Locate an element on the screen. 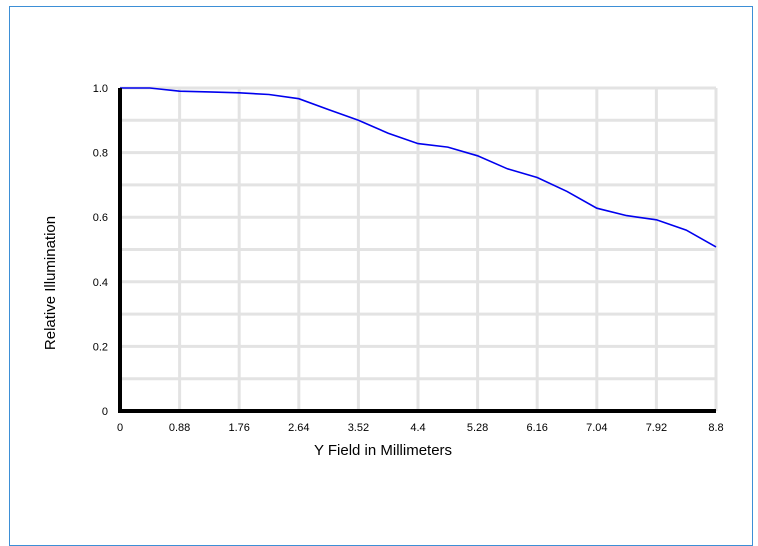  x-tick-labels: 0 0.88 1.76 2.64 3.52 4.4 5.28 6.16 7.04 7.92 8.8 is located at coordinates (420, 428).